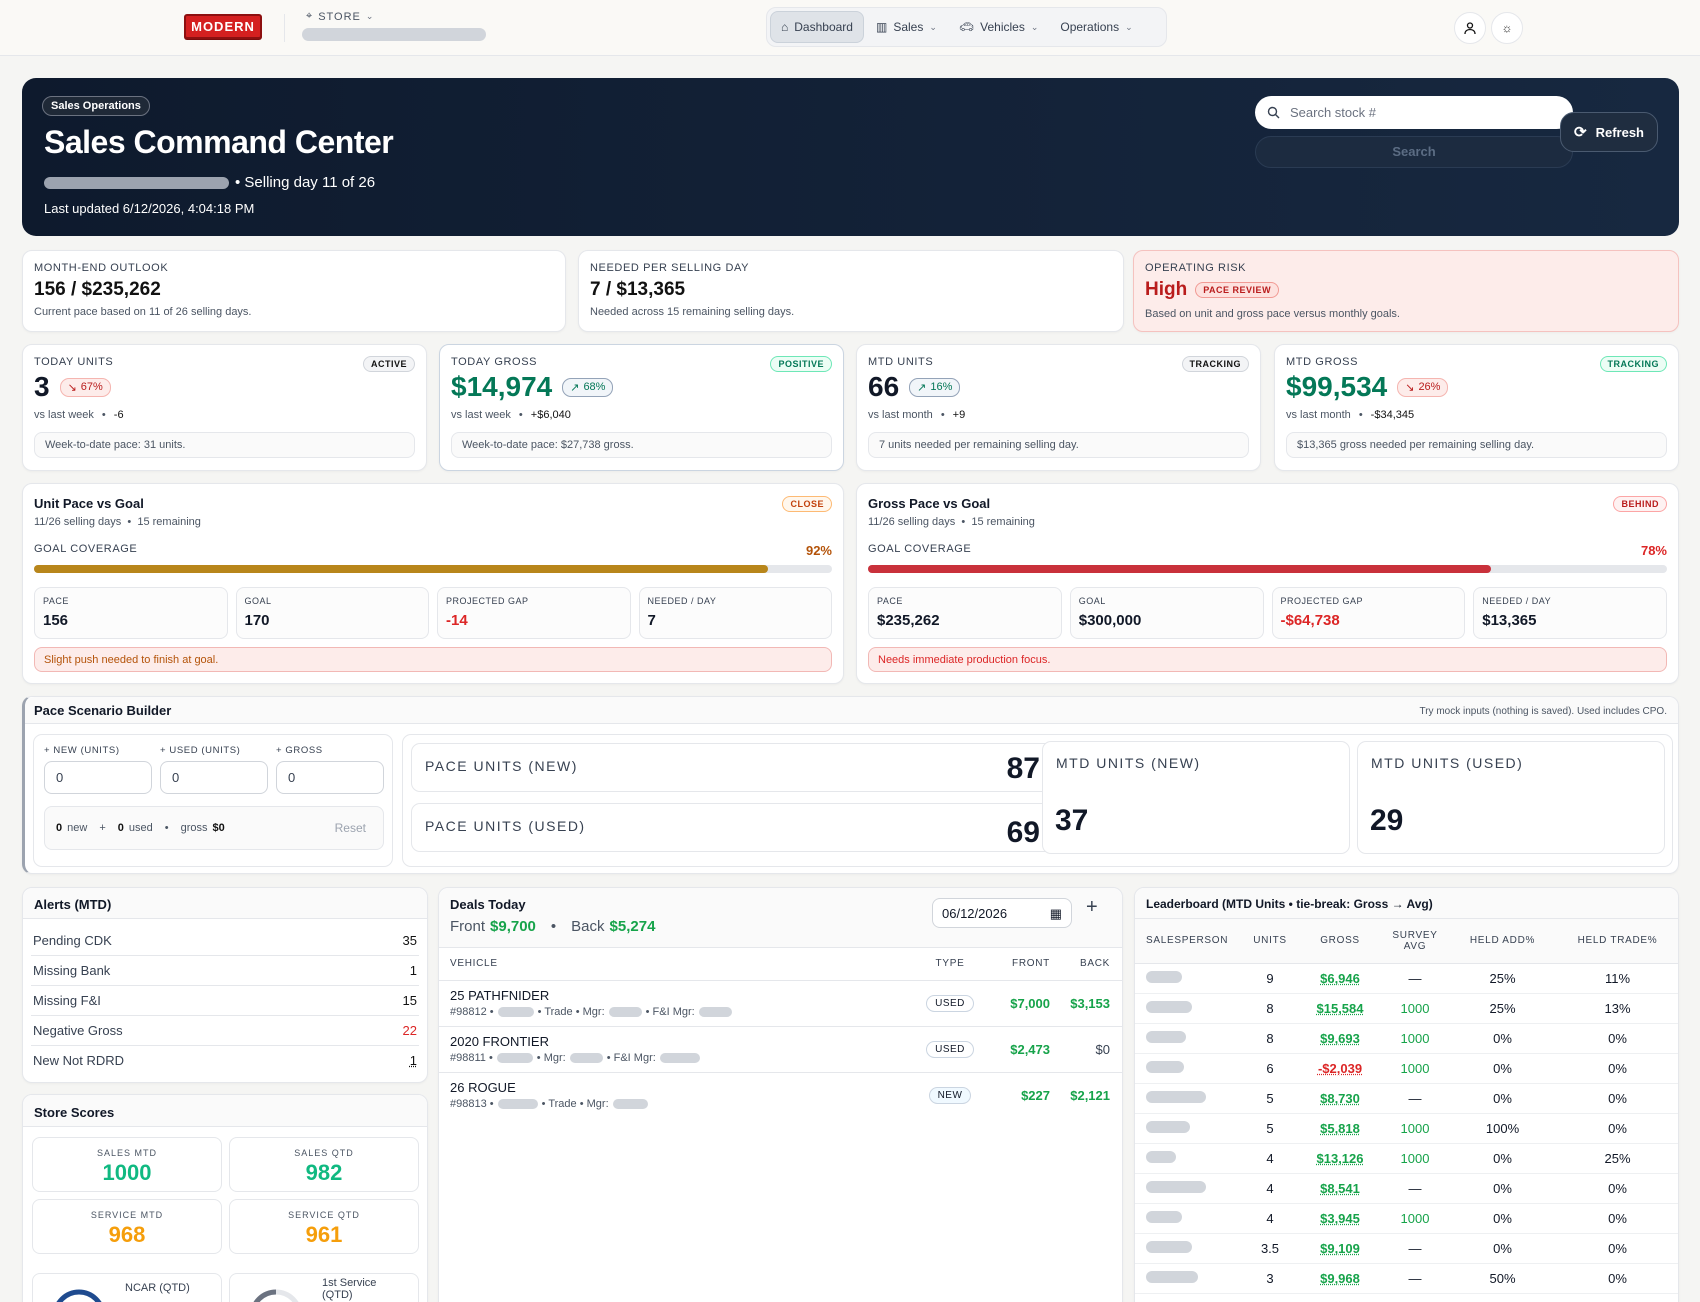 The image size is (1700, 1302). What do you see at coordinates (817, 27) in the screenshot?
I see `nav-dashboard: ⌂ Dashboard` at bounding box center [817, 27].